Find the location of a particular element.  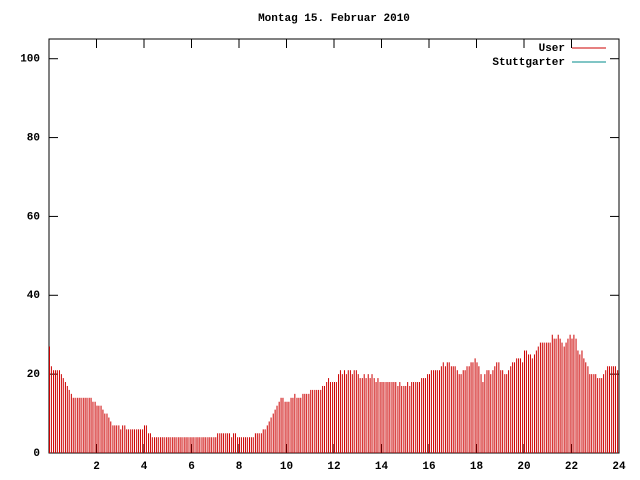

x-tick-label: 16 is located at coordinates (428, 467).